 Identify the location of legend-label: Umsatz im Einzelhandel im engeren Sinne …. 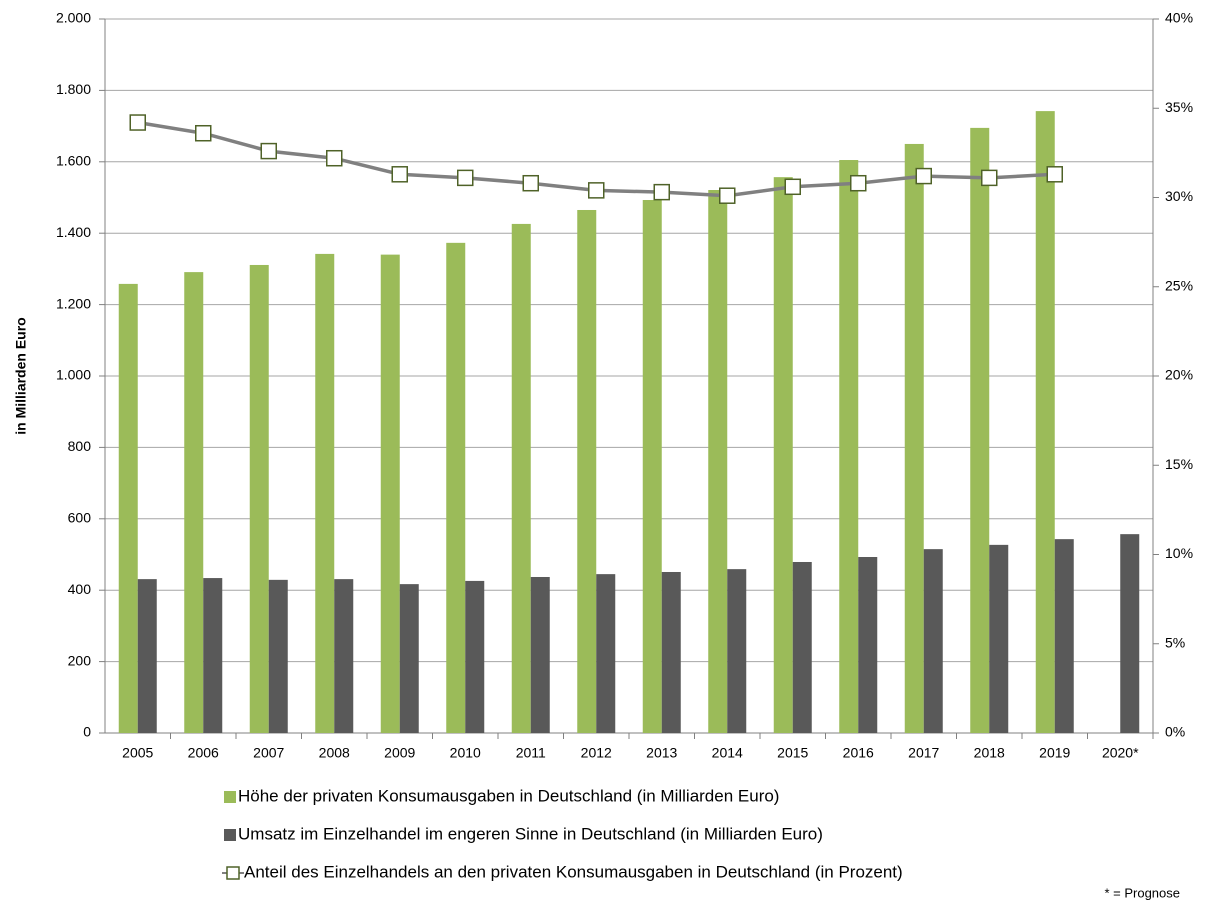
(530, 833).